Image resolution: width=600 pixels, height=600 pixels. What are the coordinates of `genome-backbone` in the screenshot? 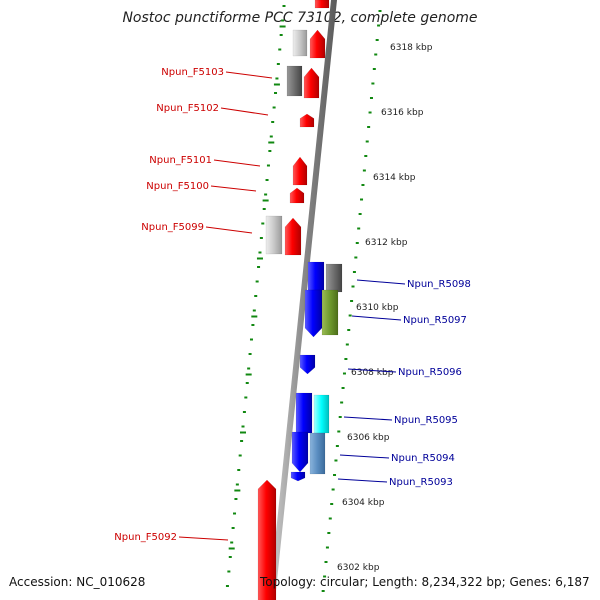 It's located at (303, 300).